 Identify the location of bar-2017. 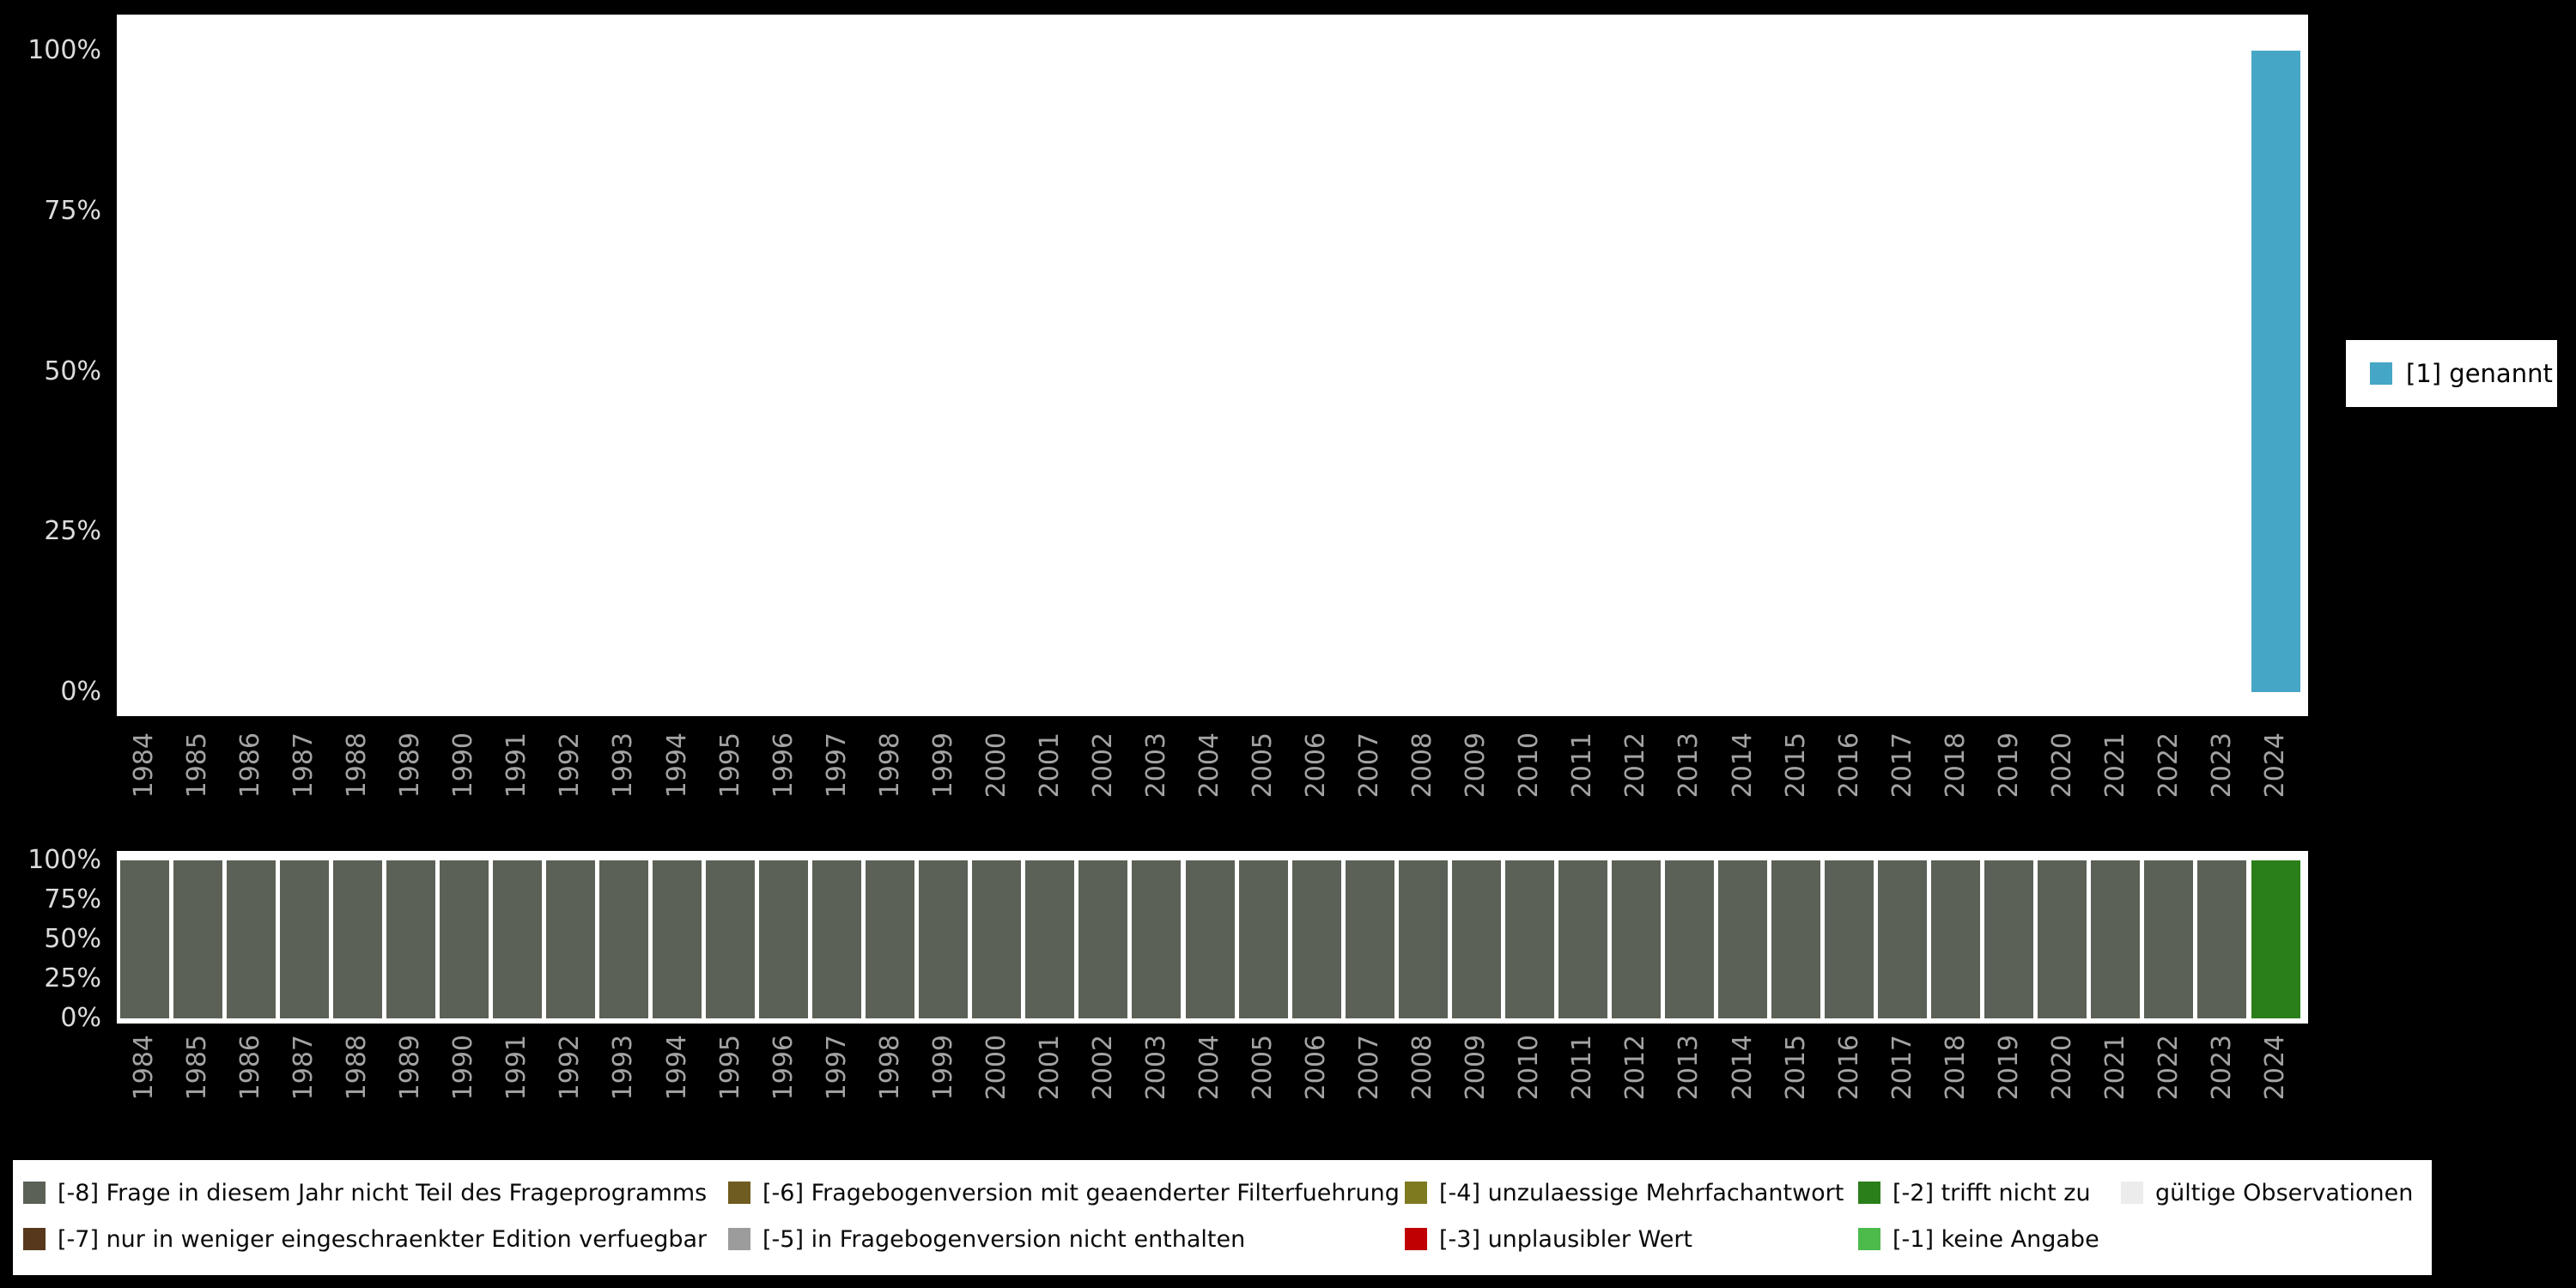
(1903, 939).